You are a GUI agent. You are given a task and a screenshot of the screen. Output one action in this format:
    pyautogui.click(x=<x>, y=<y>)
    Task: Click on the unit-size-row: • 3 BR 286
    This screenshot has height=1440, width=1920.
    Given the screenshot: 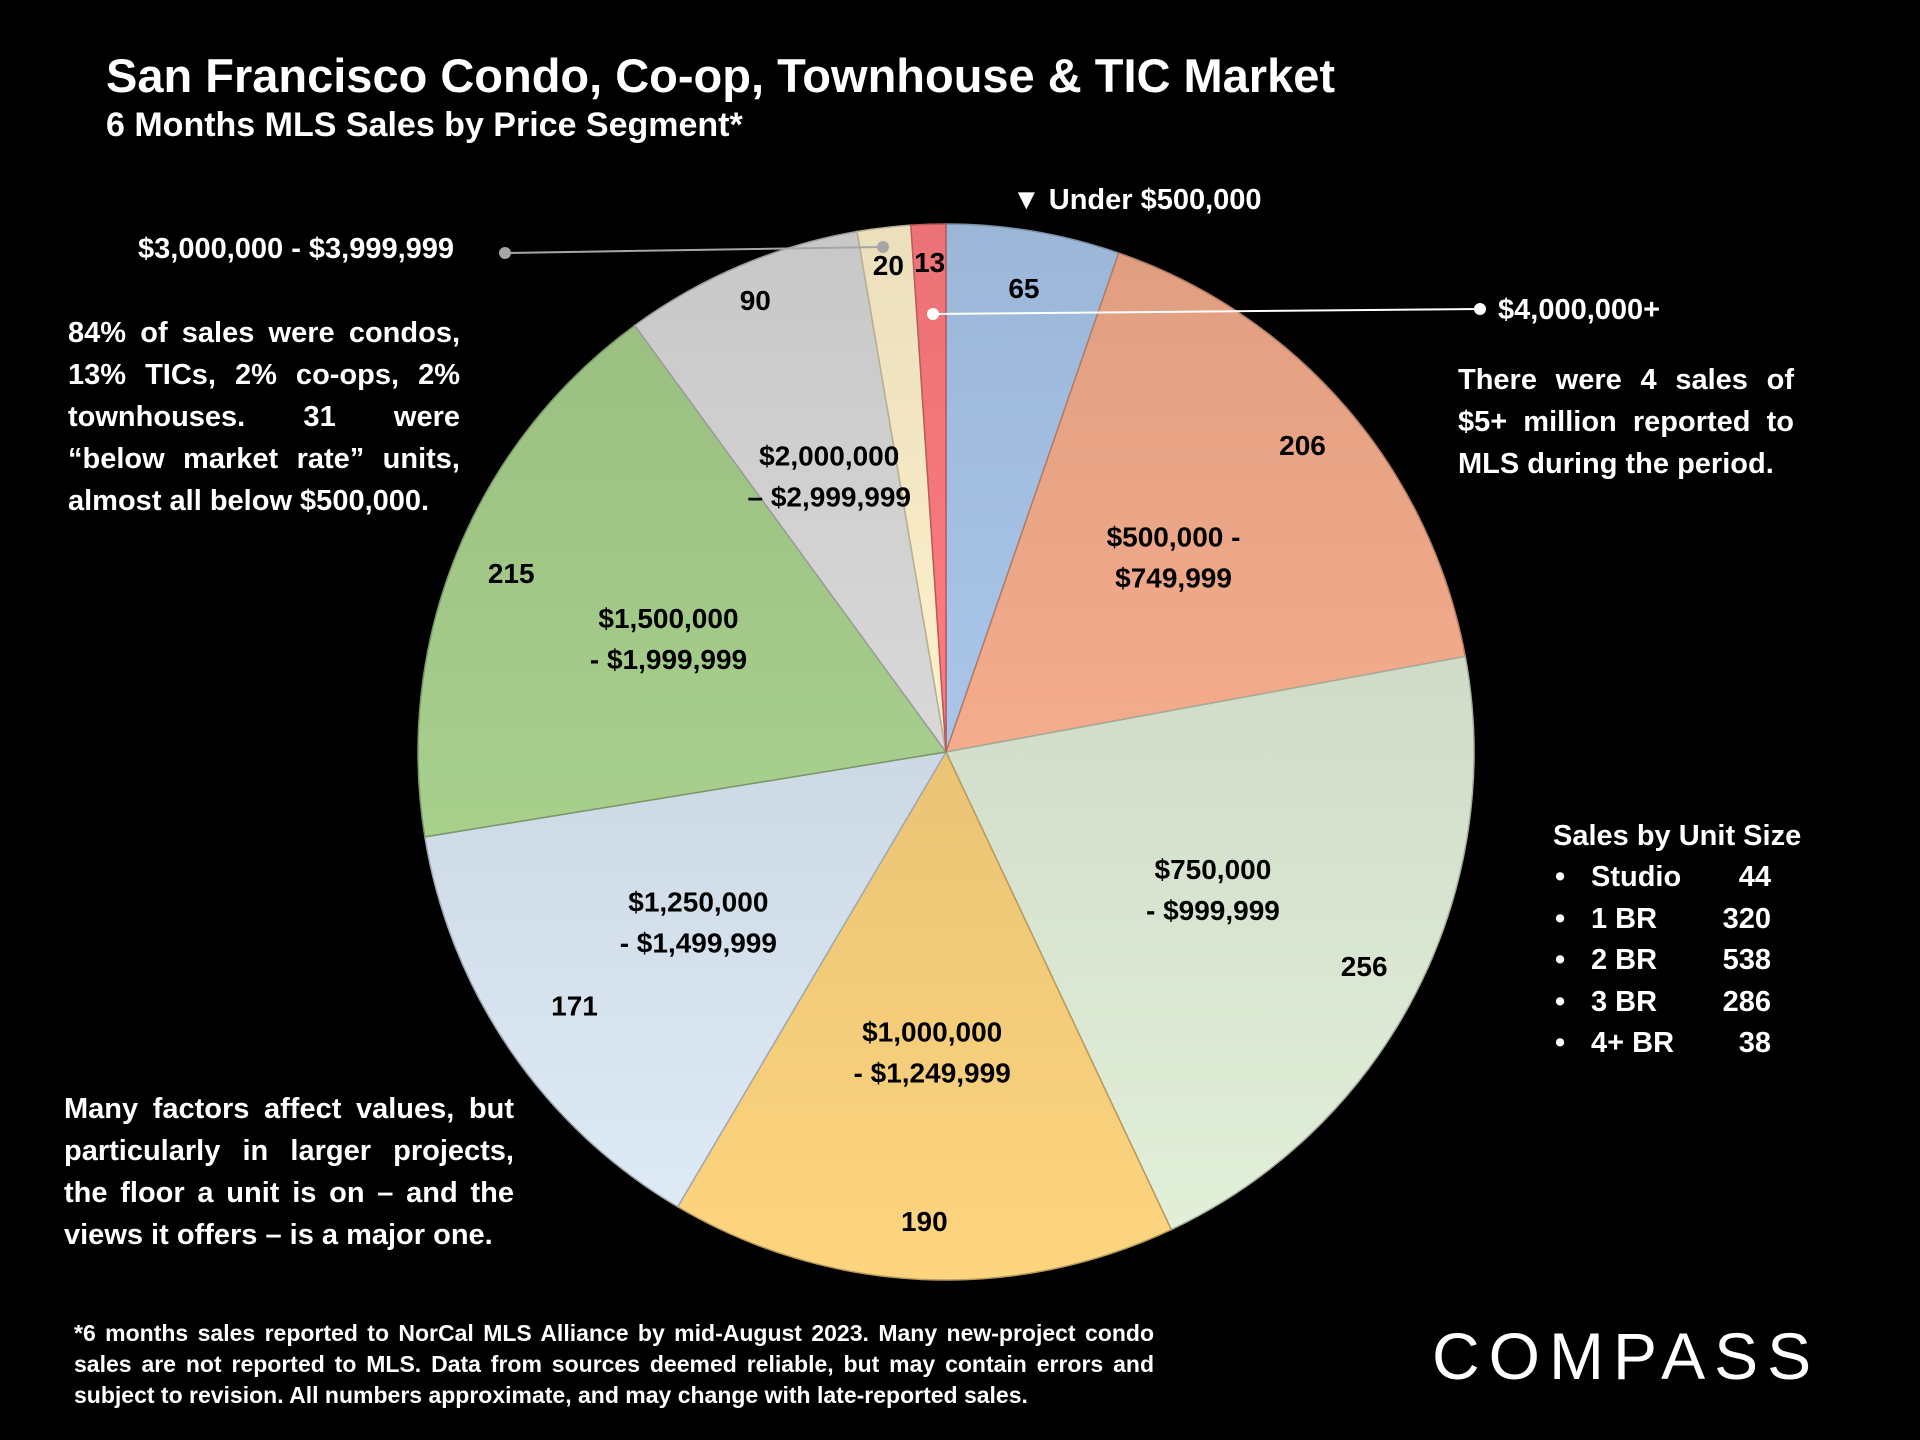 What is the action you would take?
    pyautogui.click(x=1677, y=1003)
    